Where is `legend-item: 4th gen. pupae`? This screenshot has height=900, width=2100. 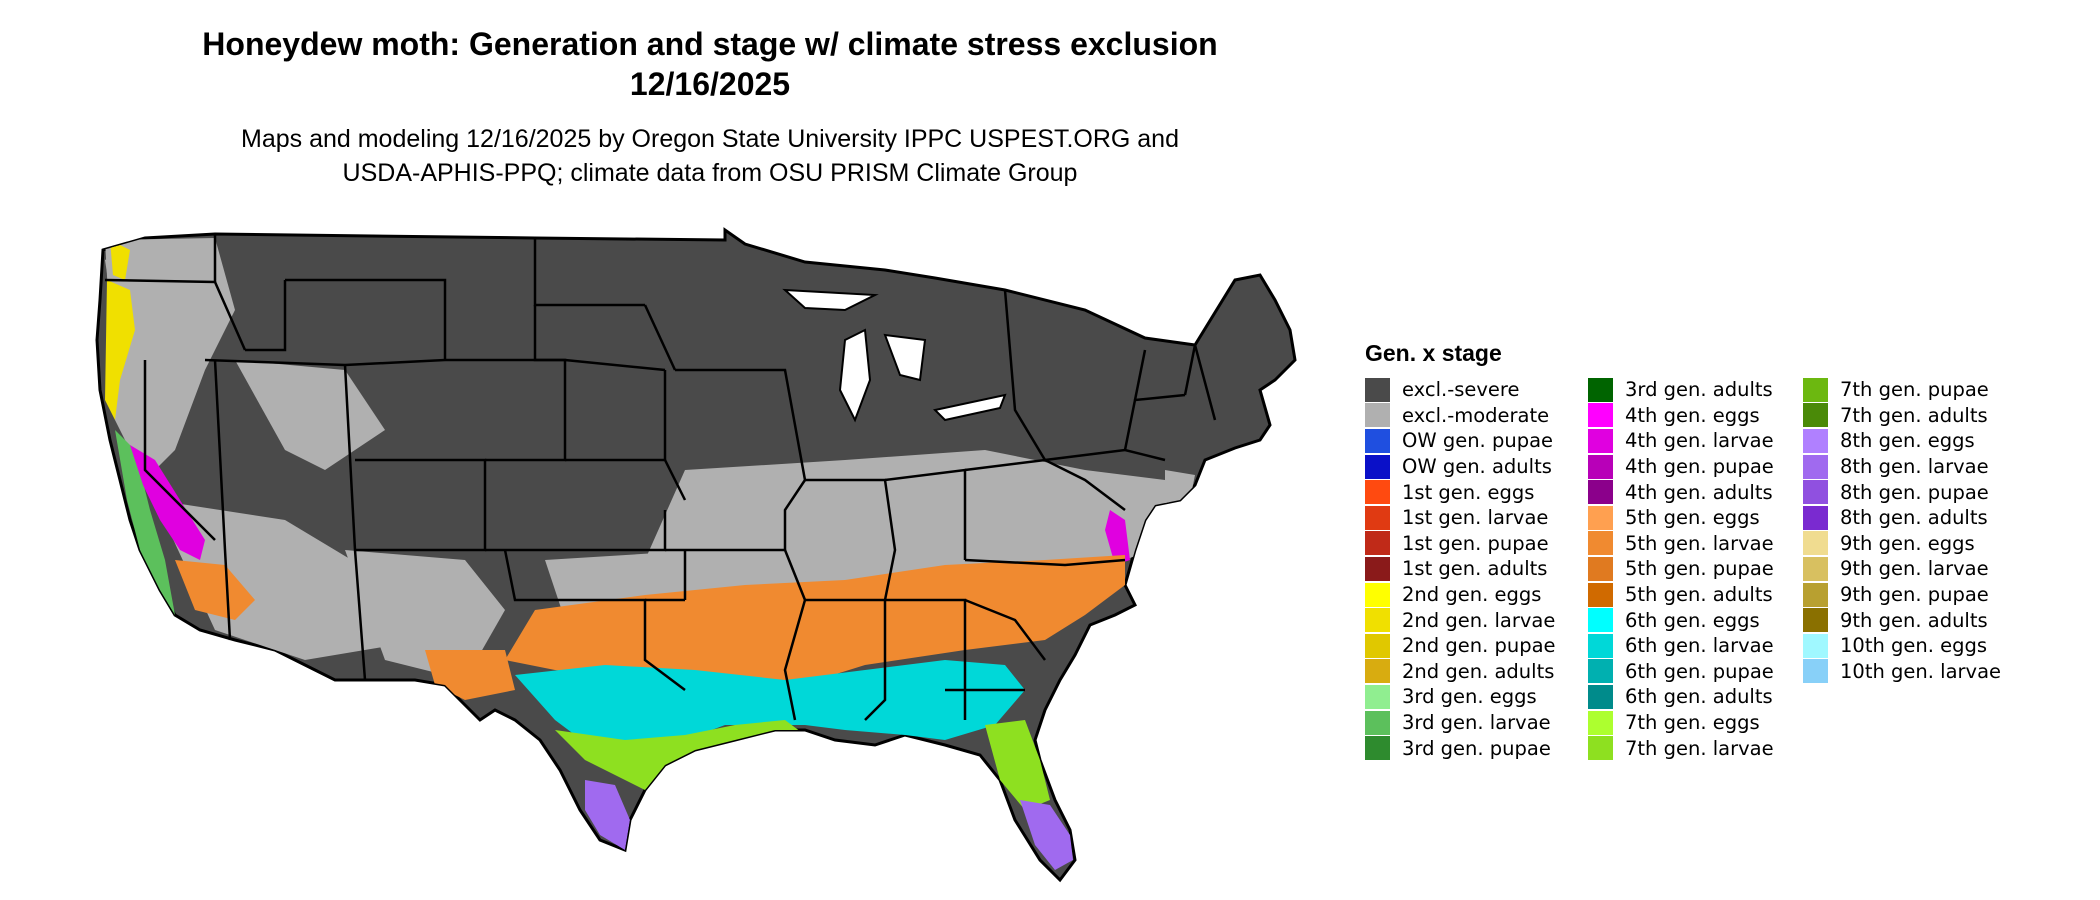 legend-item: 4th gen. pupae is located at coordinates (1692, 467).